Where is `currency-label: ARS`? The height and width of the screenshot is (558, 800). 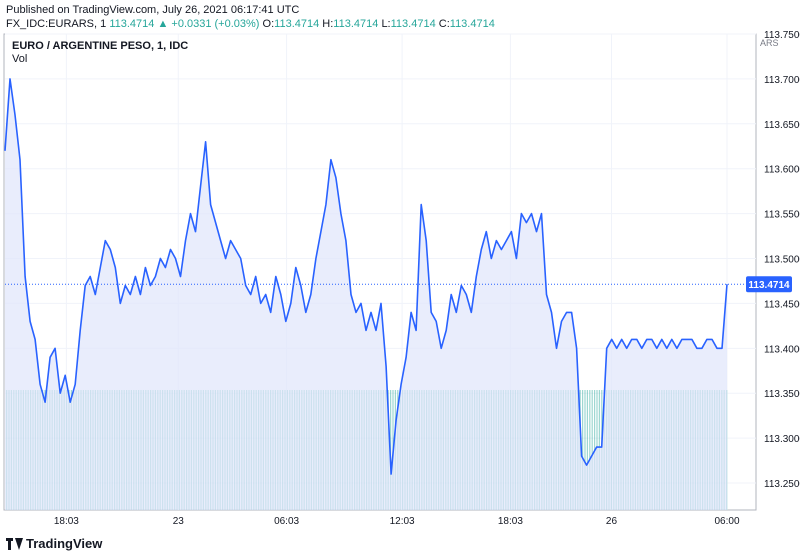 currency-label: ARS is located at coordinates (769, 43).